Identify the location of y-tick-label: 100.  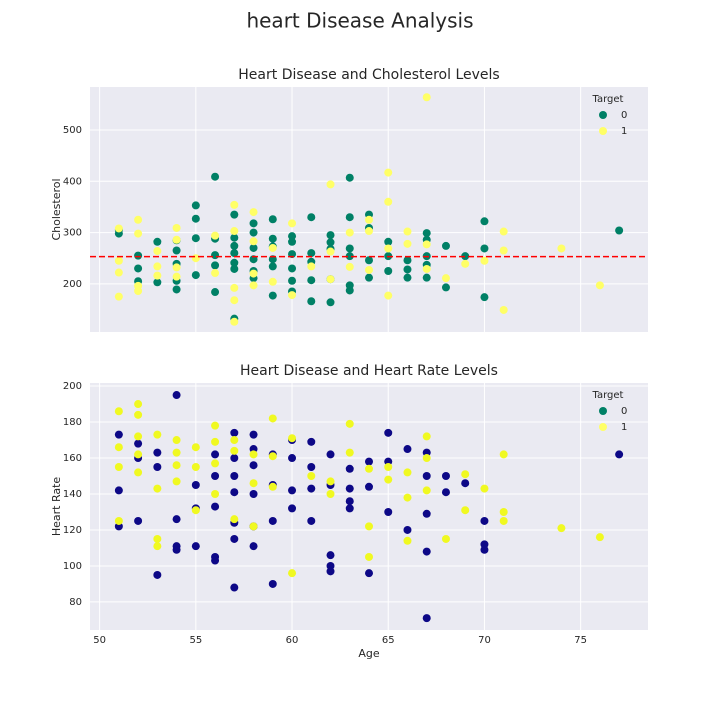
(72, 566).